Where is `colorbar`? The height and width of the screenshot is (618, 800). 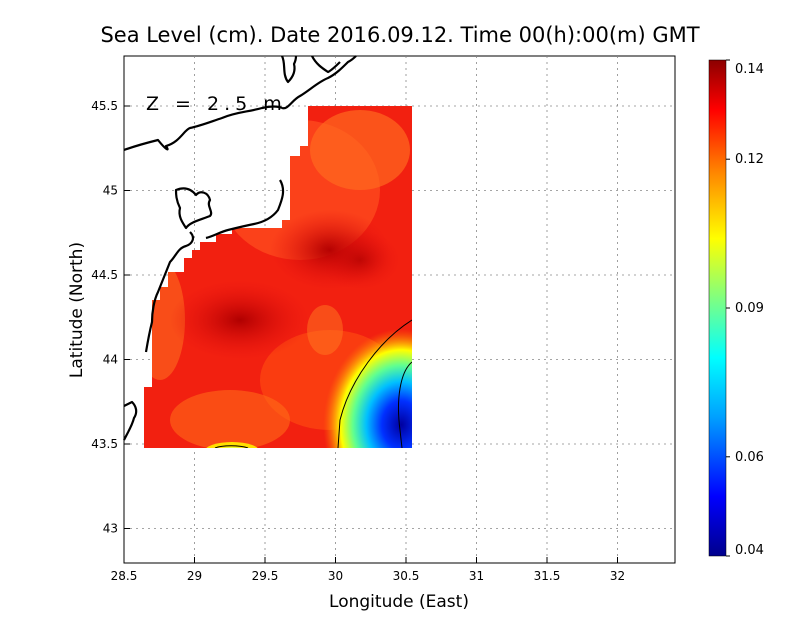 colorbar is located at coordinates (717, 308).